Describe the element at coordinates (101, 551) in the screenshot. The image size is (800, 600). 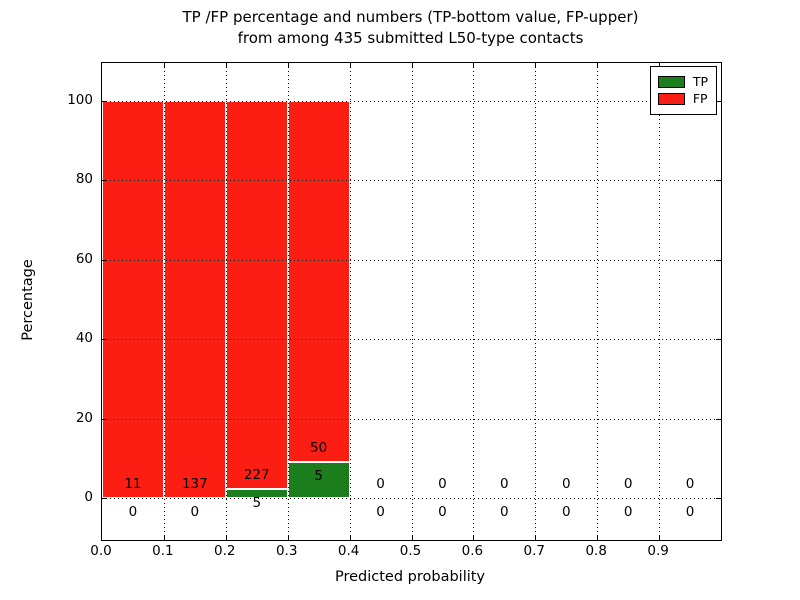
I see `x-tick-label: 0.0` at that location.